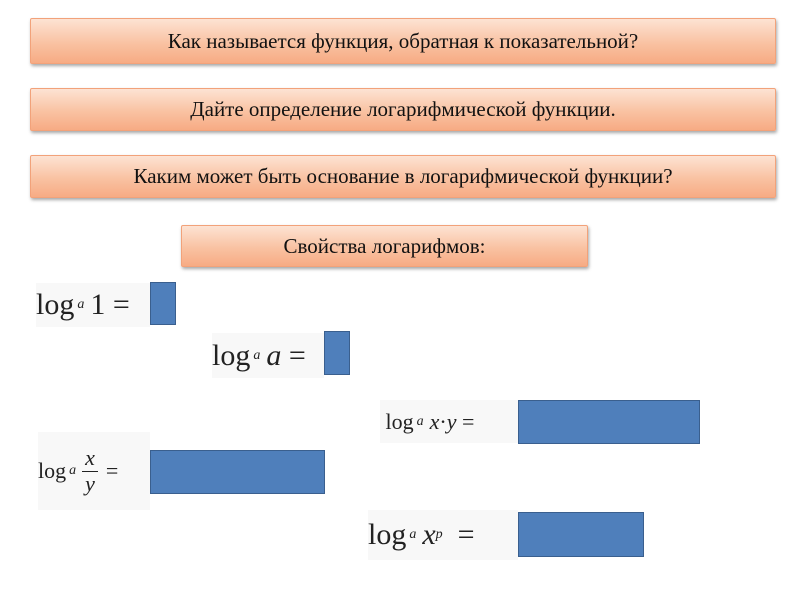 The height and width of the screenshot is (600, 800). Describe the element at coordinates (449, 421) in the screenshot. I see `formula-log-product: log a x · y =` at that location.